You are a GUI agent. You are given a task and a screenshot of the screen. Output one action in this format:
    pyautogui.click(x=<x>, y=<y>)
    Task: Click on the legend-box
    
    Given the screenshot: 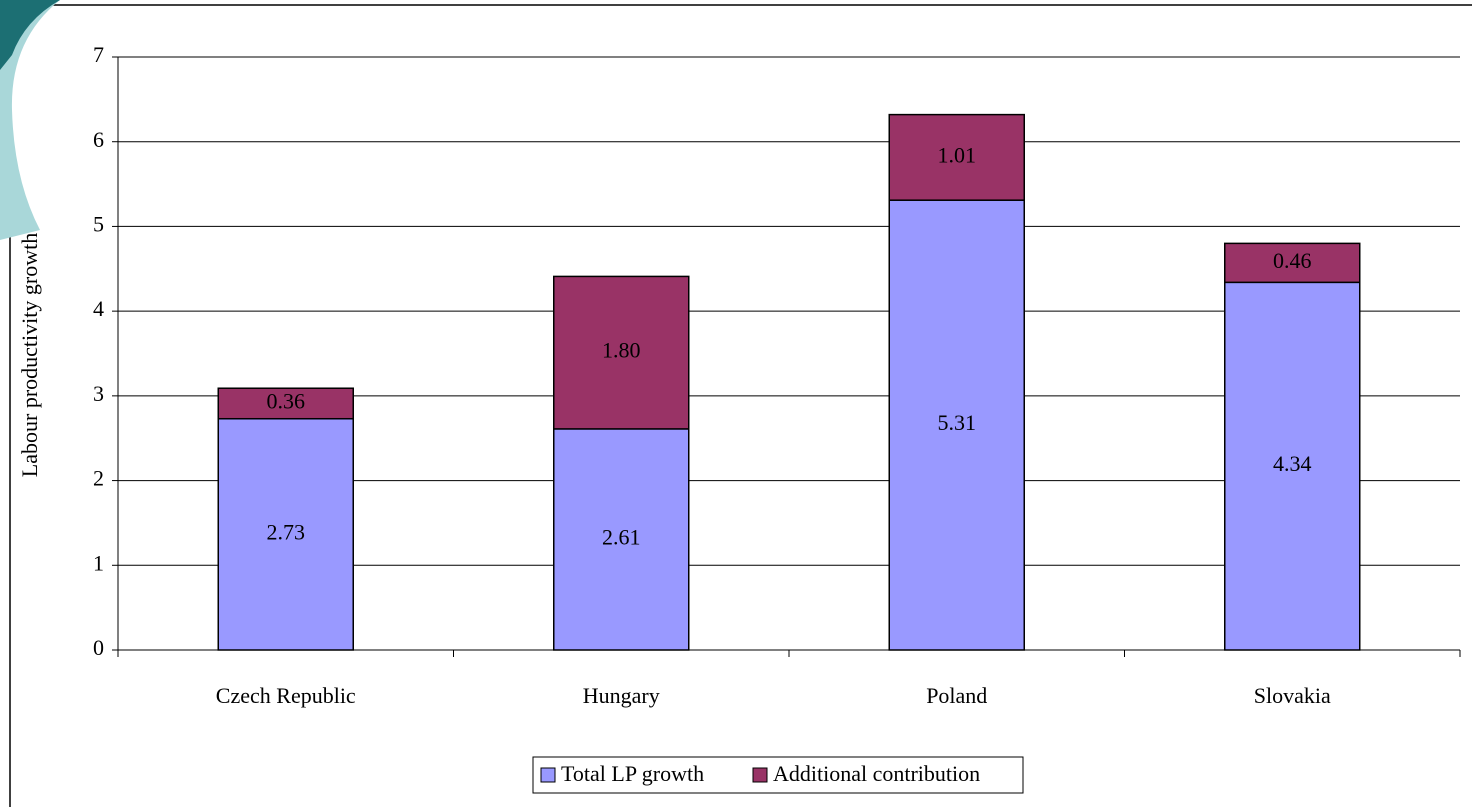 What is the action you would take?
    pyautogui.click(x=778, y=775)
    